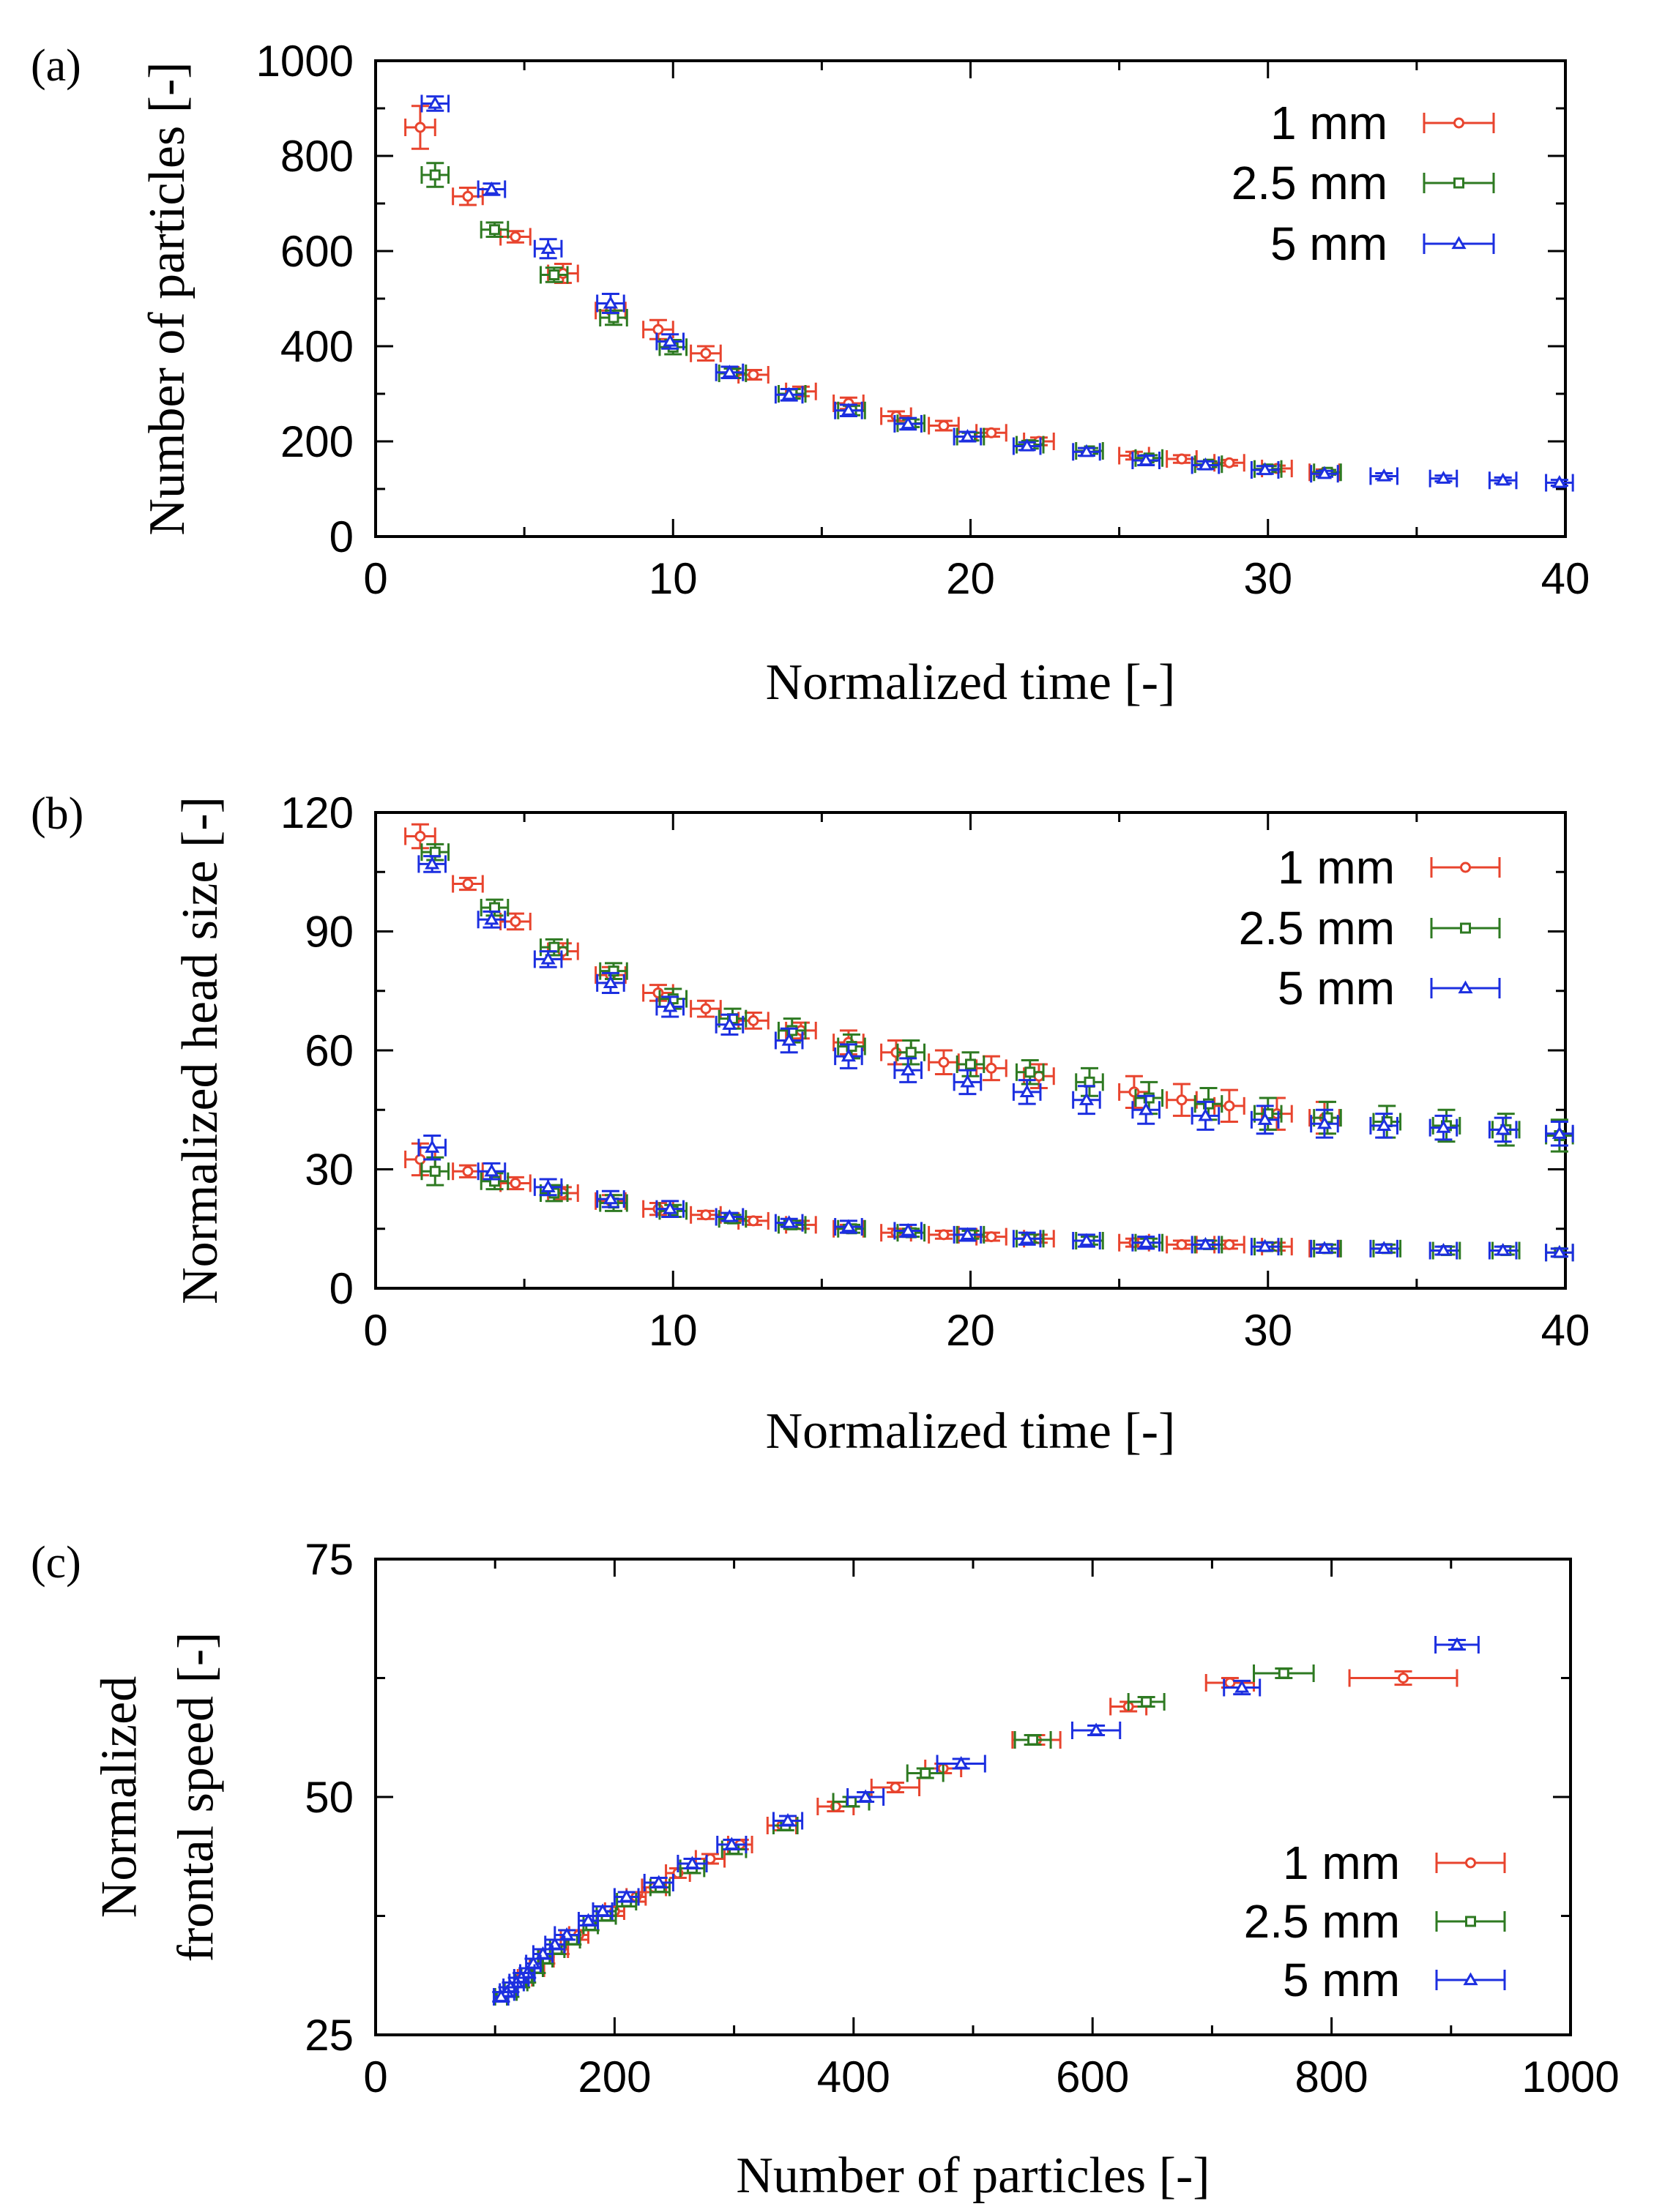  What do you see at coordinates (375, 2077) in the screenshot?
I see `x-tick-label: 0` at bounding box center [375, 2077].